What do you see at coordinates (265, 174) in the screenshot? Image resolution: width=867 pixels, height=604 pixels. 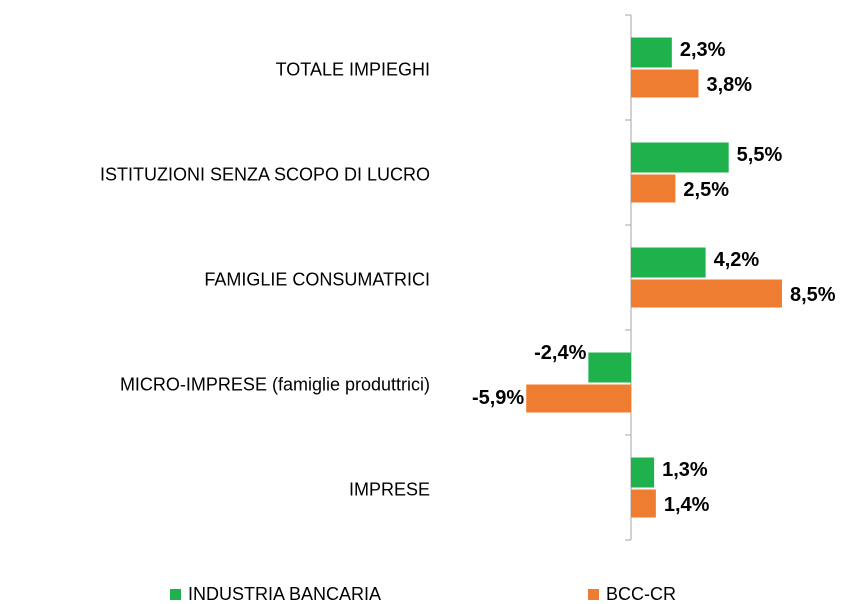 I see `category-label: ISTITUZIONI SENZA SCOPO DI LUCRO` at bounding box center [265, 174].